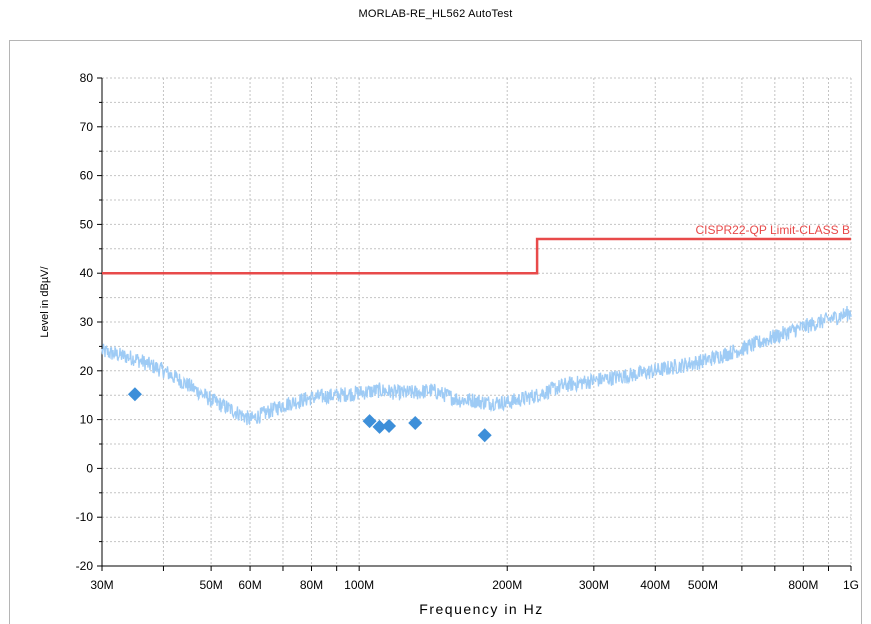  Describe the element at coordinates (87, 176) in the screenshot. I see `y-tick-label: 60` at that location.